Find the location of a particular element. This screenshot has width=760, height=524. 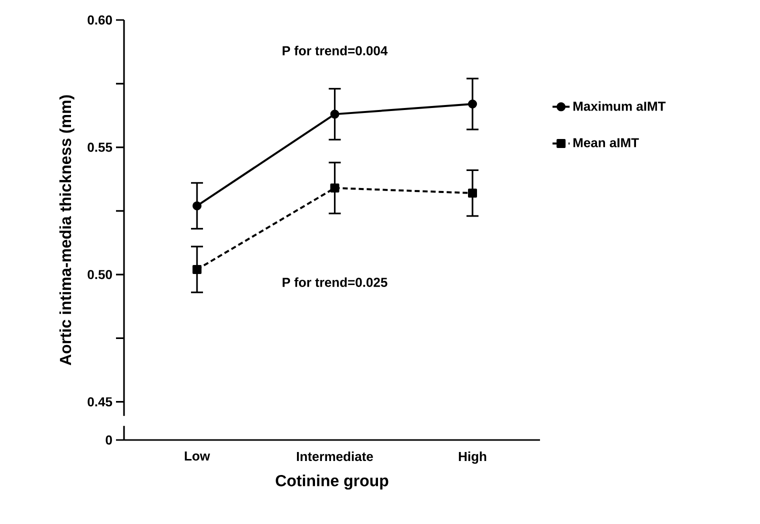

y-tick-label: 0.55 is located at coordinates (100, 147).